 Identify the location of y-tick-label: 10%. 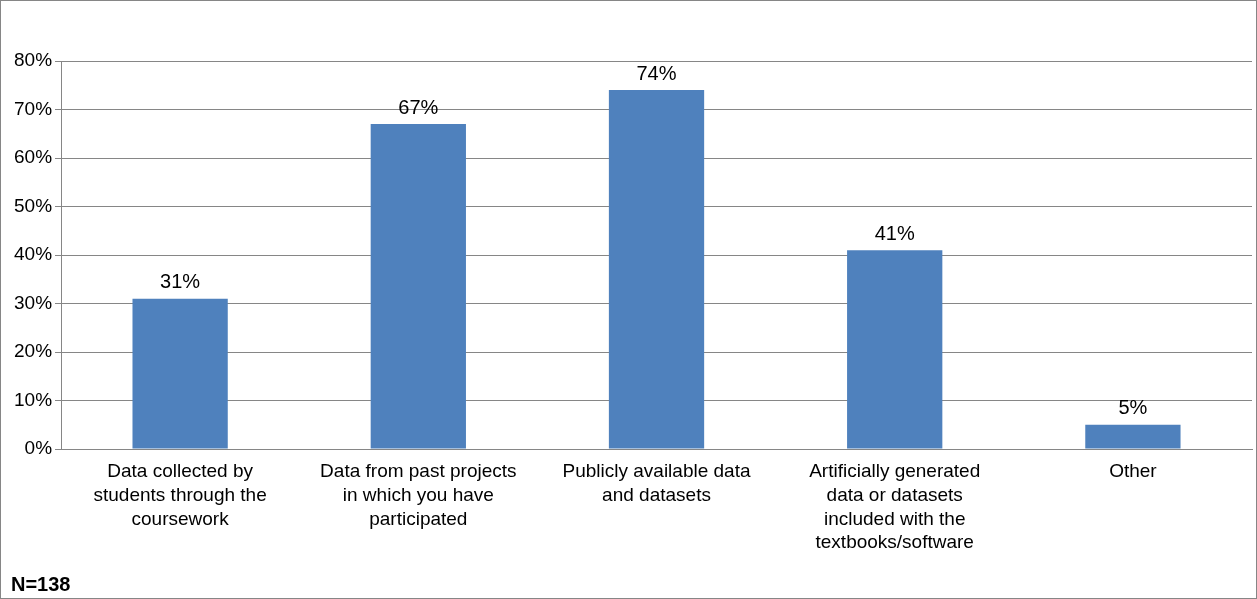
(33, 399).